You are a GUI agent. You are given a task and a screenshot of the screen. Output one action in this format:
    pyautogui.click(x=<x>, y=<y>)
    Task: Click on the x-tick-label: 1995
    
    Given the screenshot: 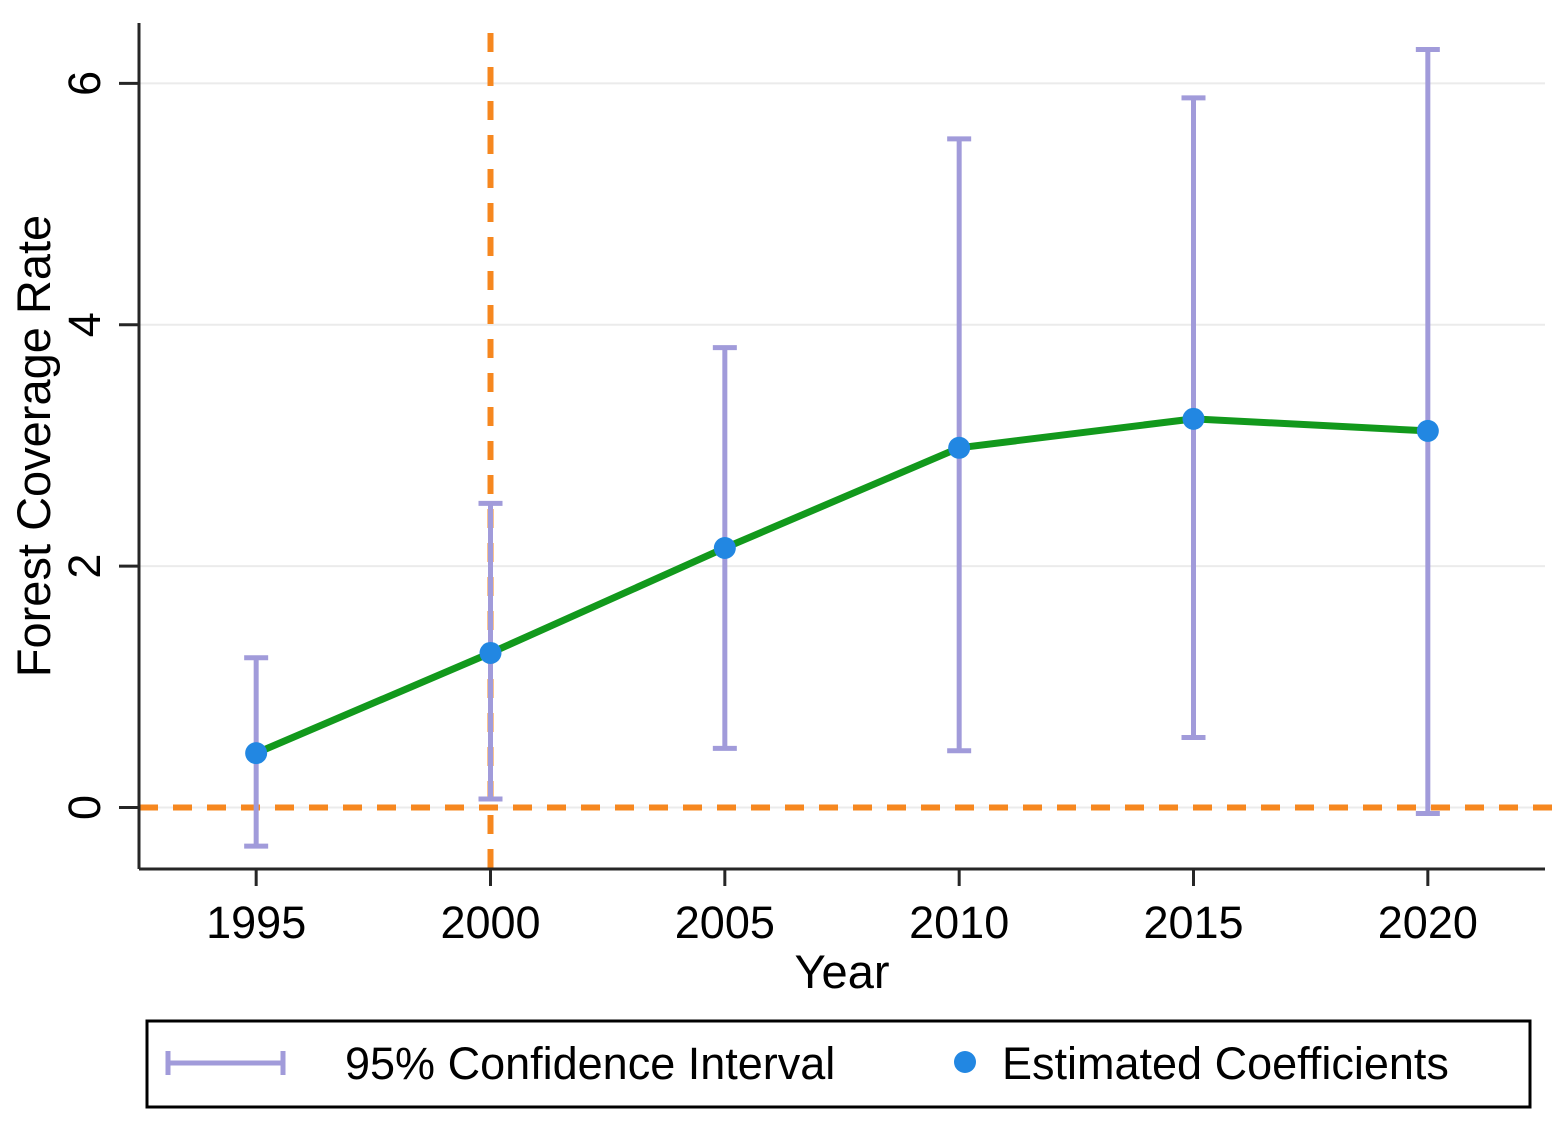 What is the action you would take?
    pyautogui.click(x=256, y=922)
    